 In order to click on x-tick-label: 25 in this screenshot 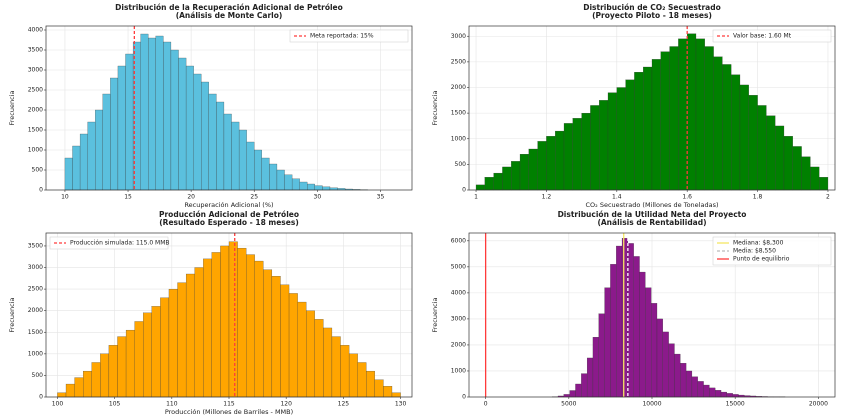, I will do `click(254, 197)`.